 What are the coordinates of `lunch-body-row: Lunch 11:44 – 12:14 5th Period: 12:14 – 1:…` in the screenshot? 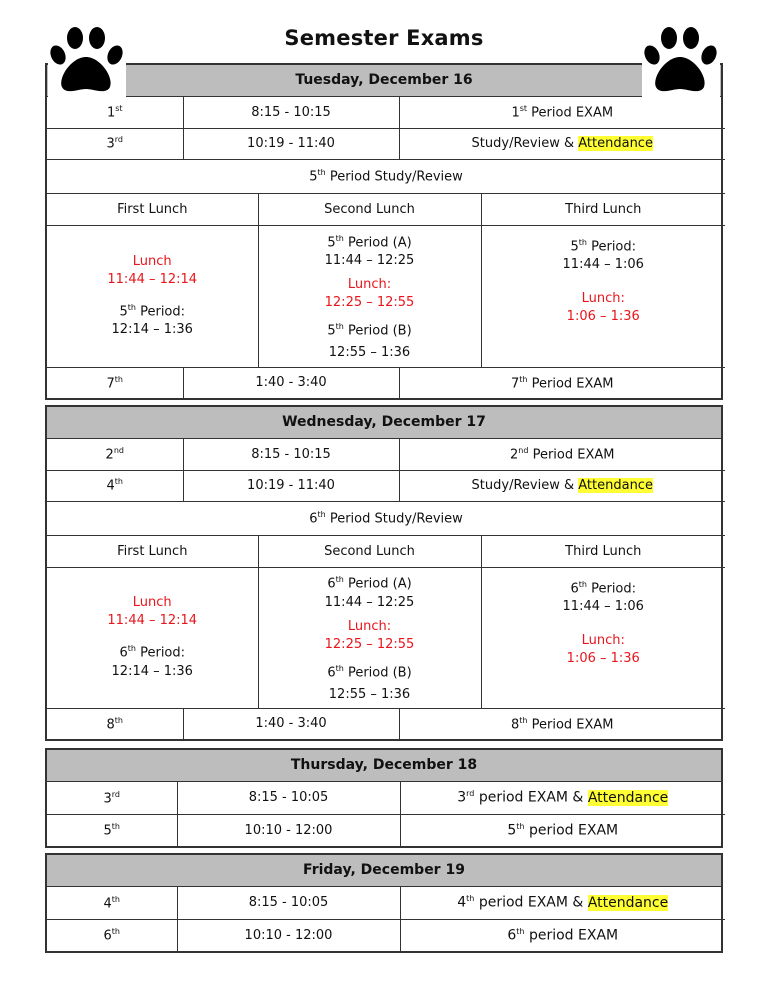 It's located at (386, 296).